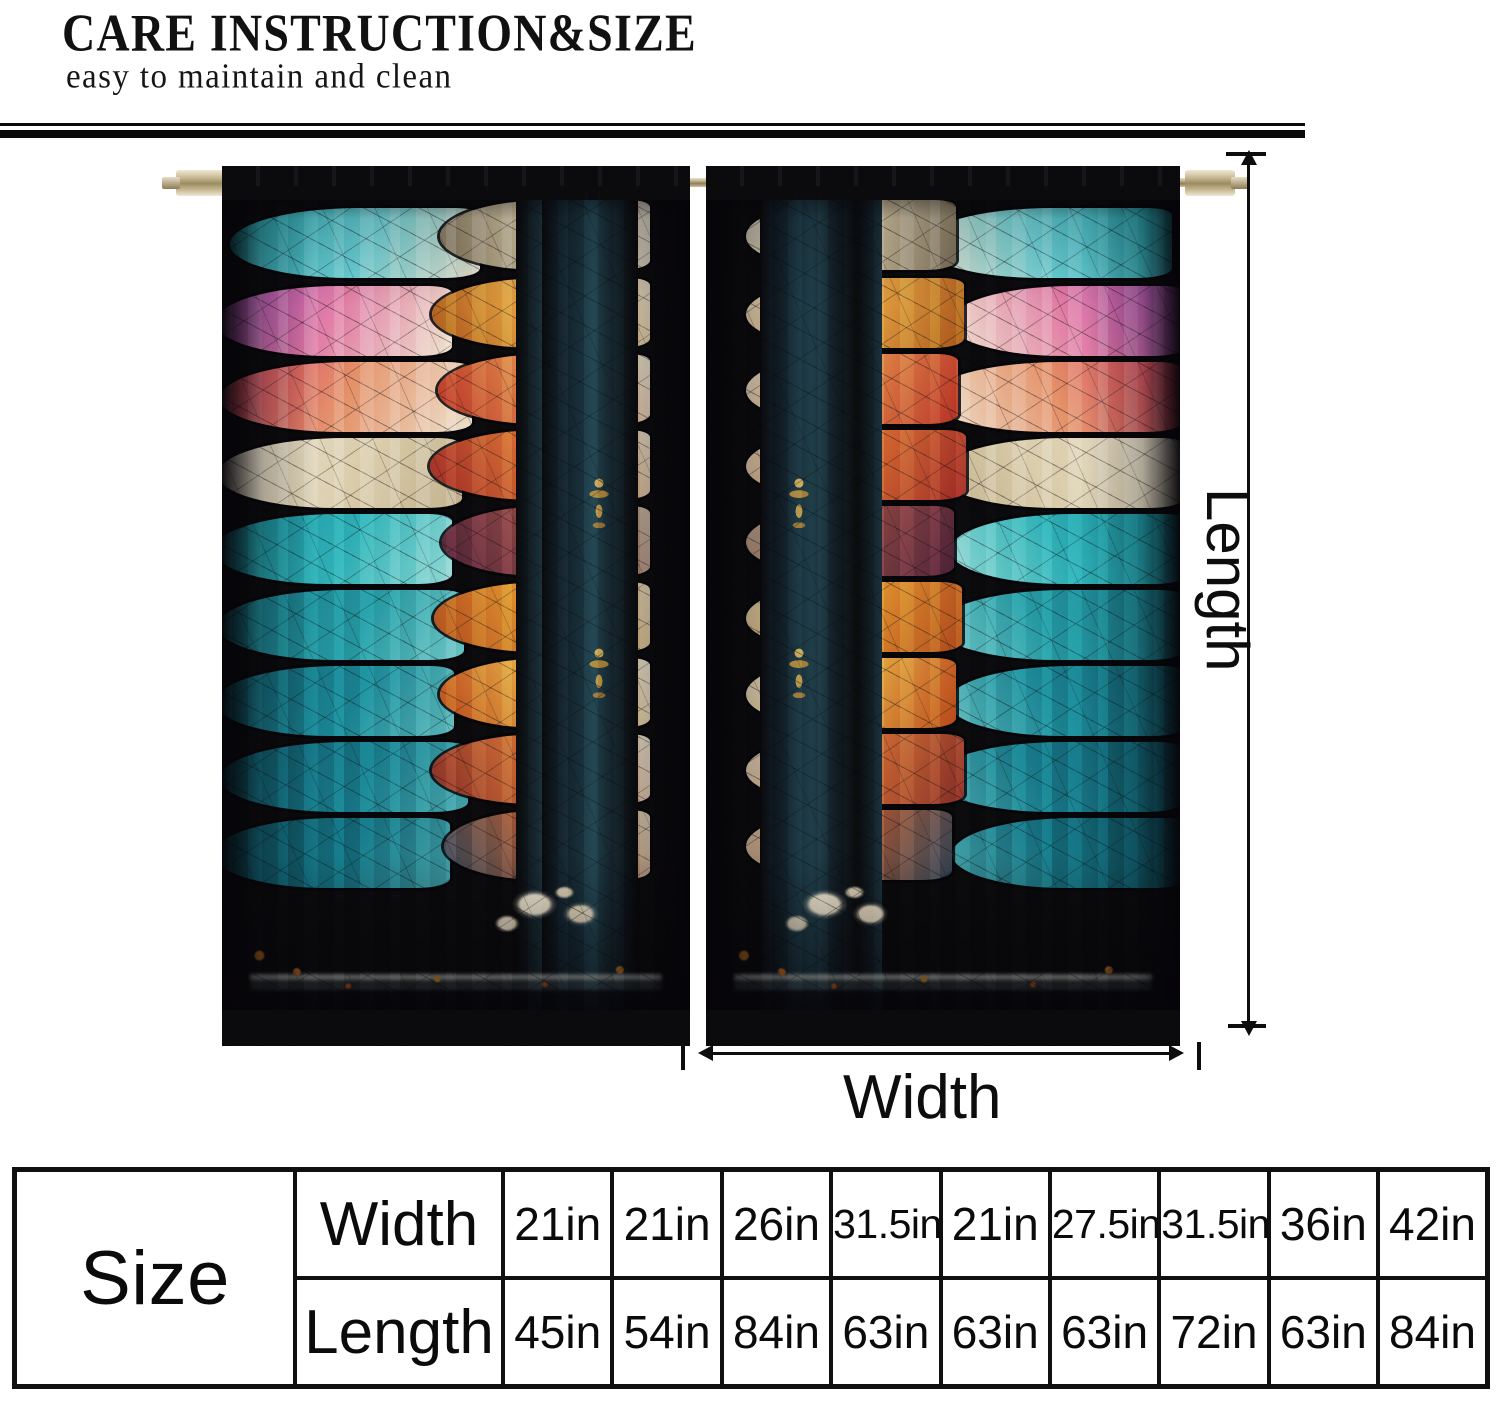 The height and width of the screenshot is (1401, 1500). Describe the element at coordinates (922, 1097) in the screenshot. I see `width-dimension-label: Width` at that location.